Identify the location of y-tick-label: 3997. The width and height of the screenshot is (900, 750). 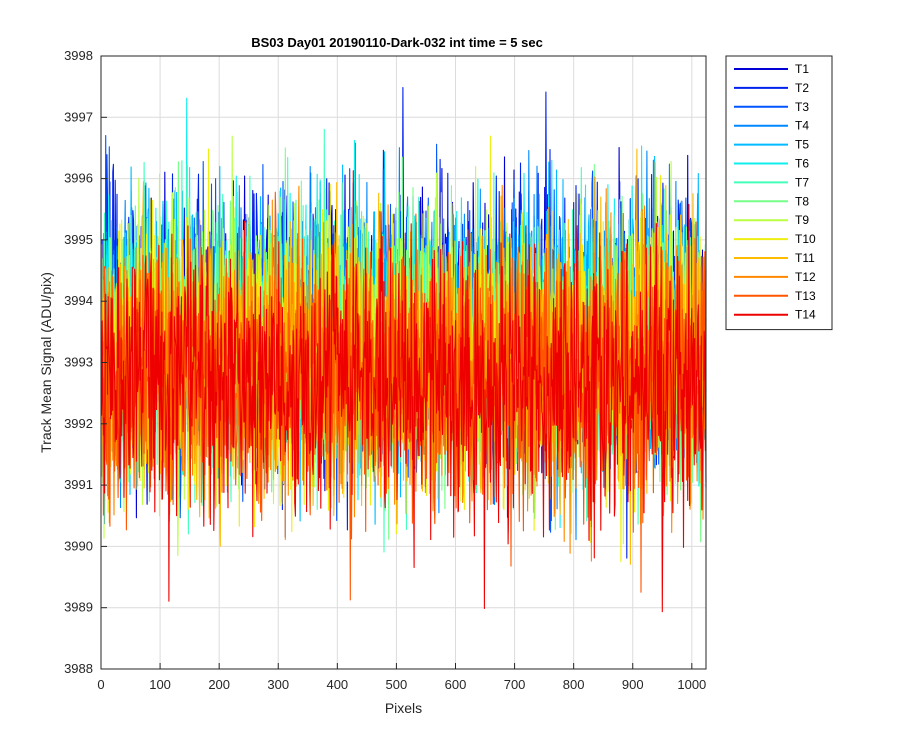
(78, 116).